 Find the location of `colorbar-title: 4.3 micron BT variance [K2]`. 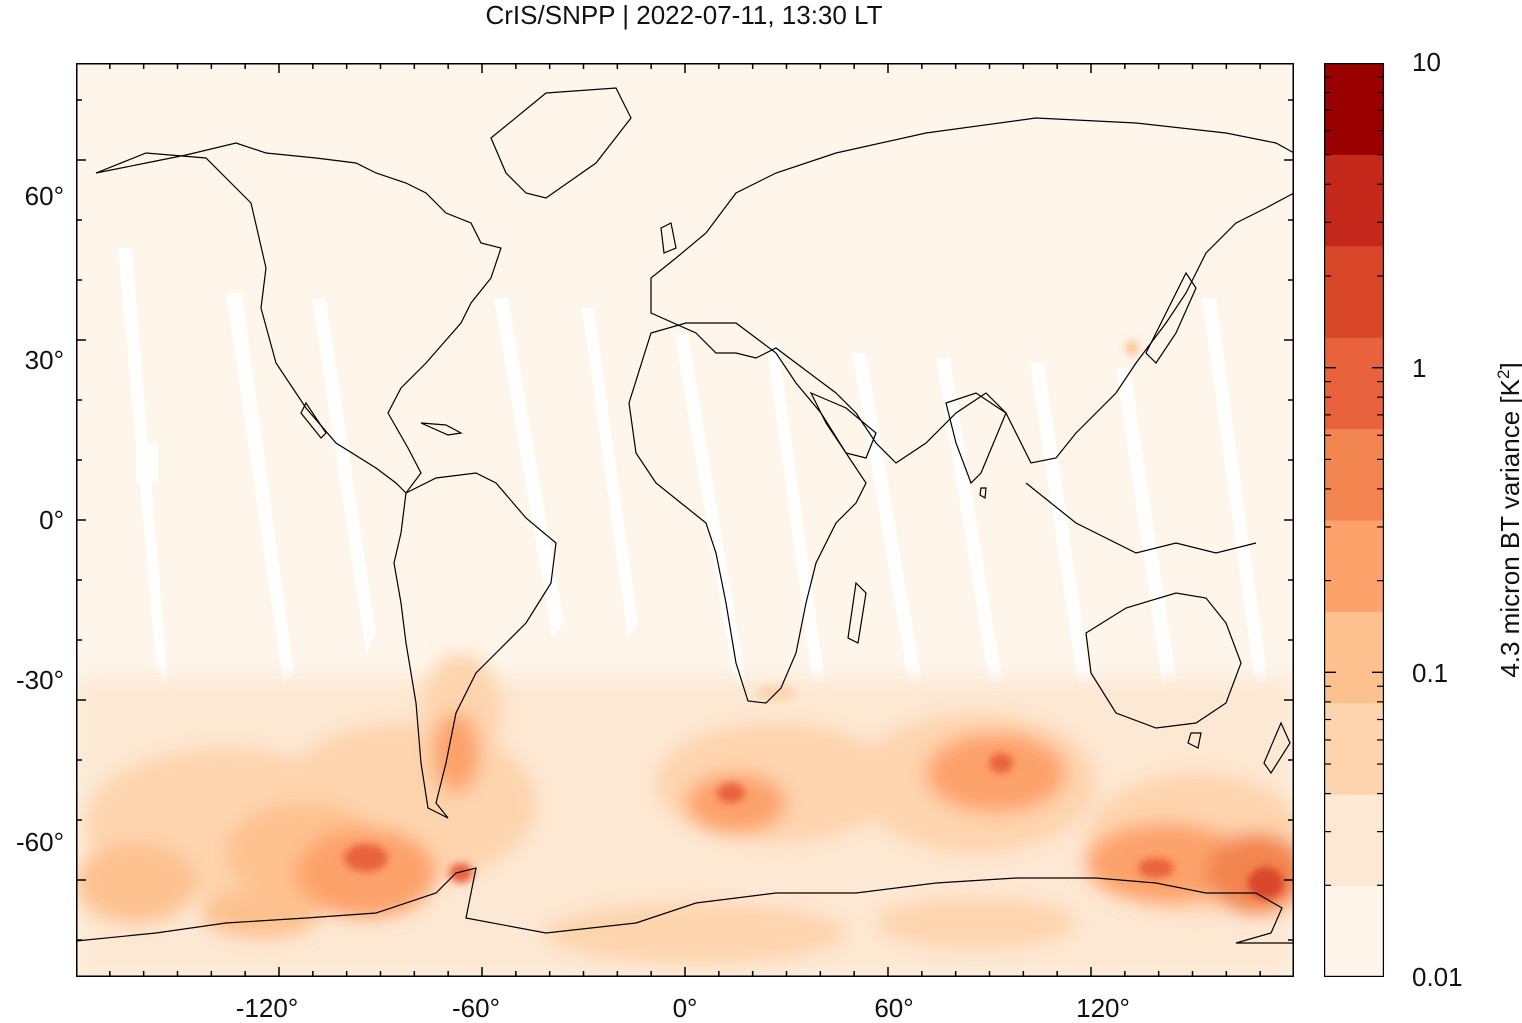

colorbar-title: 4.3 micron BT variance [K2] is located at coordinates (1508, 520).